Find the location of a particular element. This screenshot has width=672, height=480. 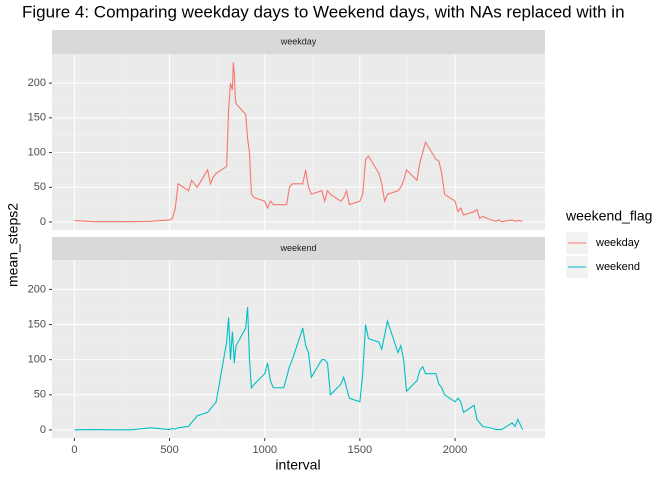

legend-label: weekday is located at coordinates (617, 243).